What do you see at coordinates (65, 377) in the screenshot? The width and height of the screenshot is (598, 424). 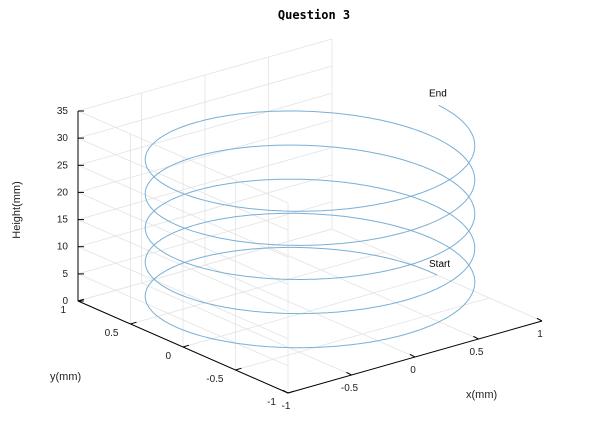 I see `y-axis-label: y(mm)` at bounding box center [65, 377].